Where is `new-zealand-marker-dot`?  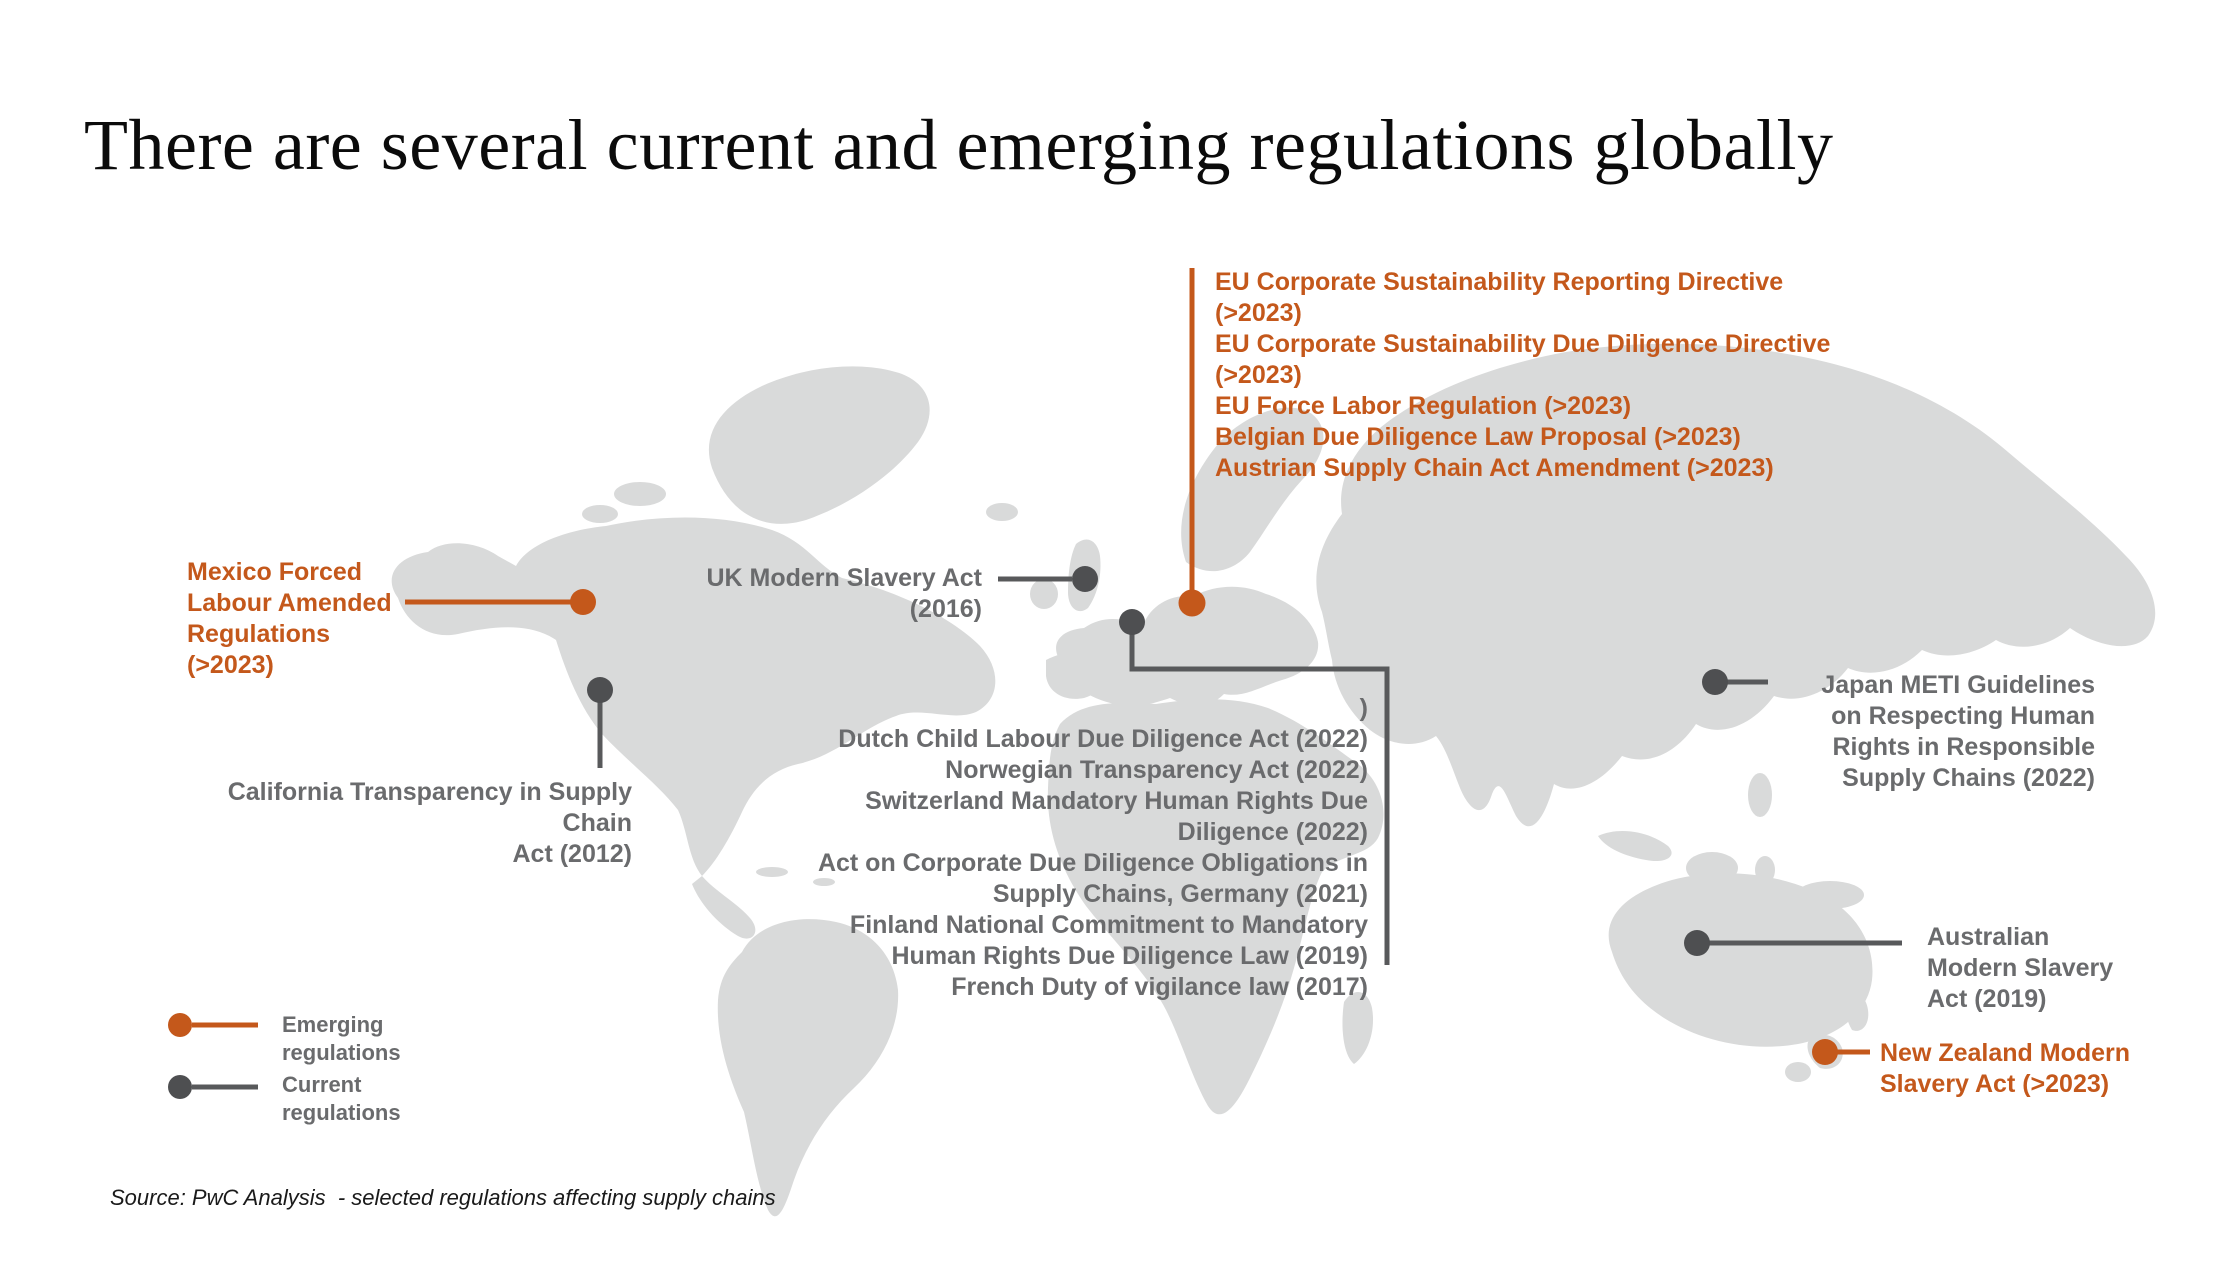
new-zealand-marker-dot is located at coordinates (1825, 1052).